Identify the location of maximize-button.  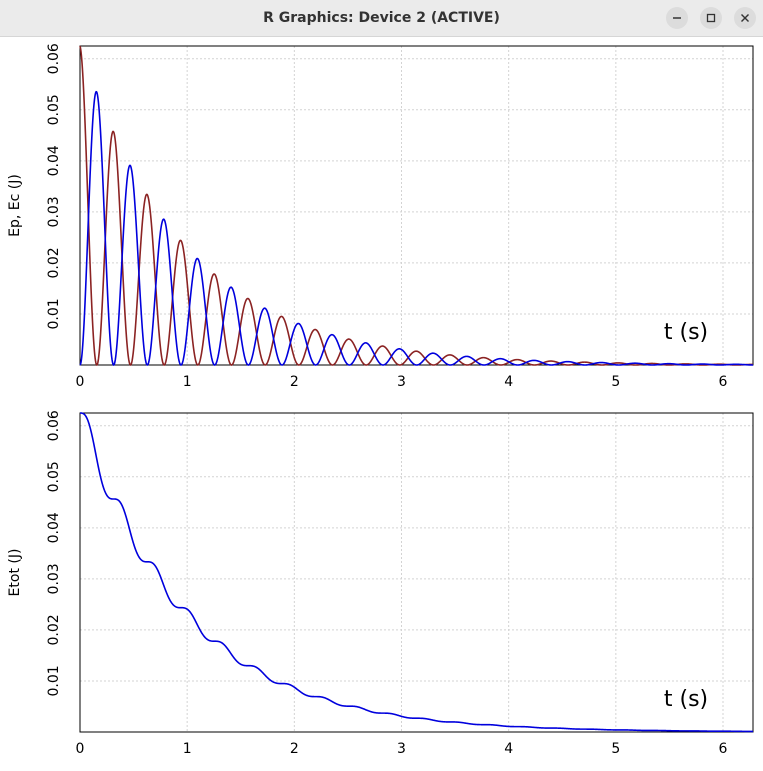
(711, 18).